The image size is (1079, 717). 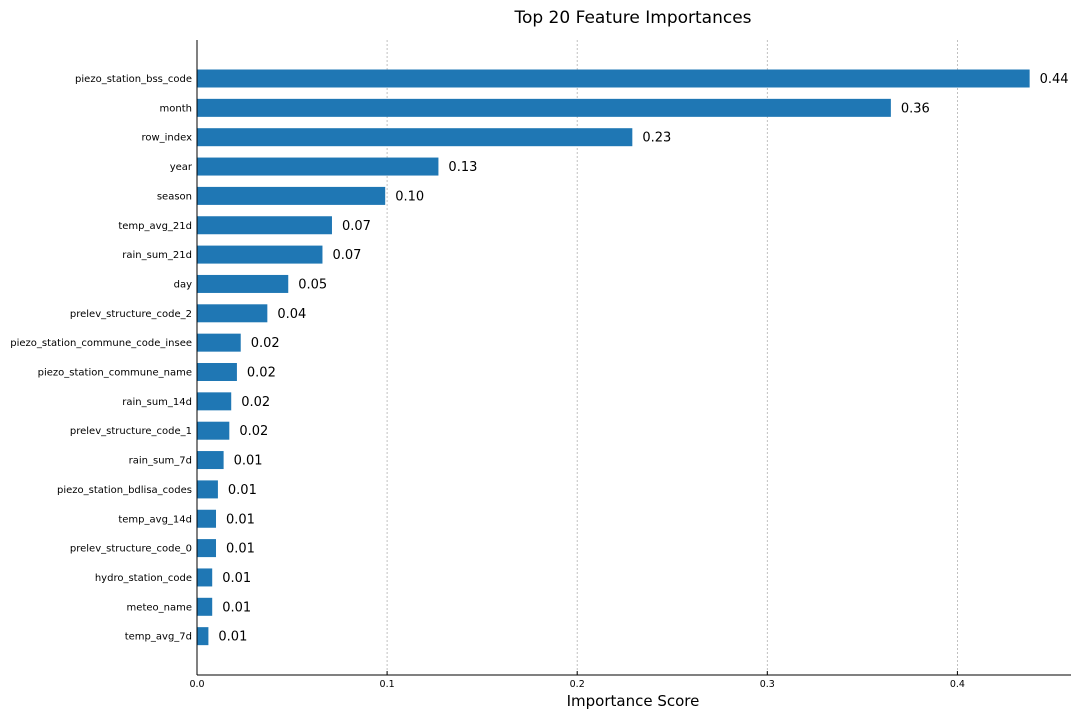 I want to click on category-label: month, so click(x=176, y=108).